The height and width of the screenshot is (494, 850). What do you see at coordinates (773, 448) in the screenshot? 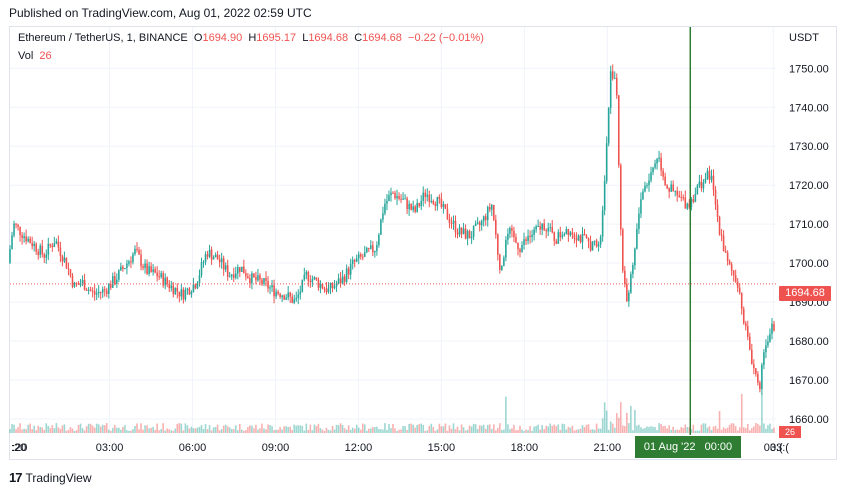
I see `time-tick-label: 03:(` at bounding box center [773, 448].